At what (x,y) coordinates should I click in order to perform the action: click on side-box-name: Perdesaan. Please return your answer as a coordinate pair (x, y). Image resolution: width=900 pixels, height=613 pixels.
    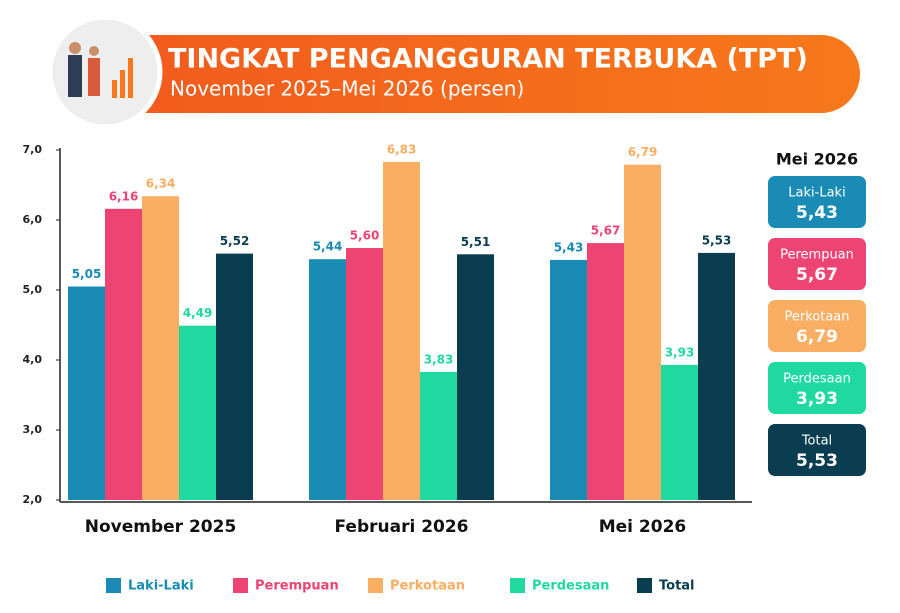
    Looking at the image, I should click on (817, 379).